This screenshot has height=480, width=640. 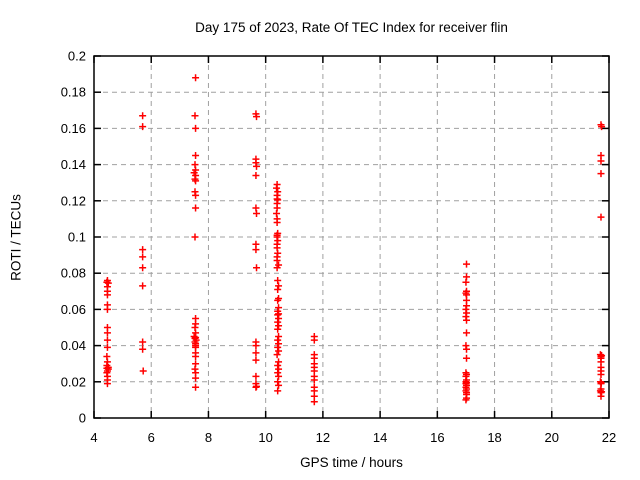 What do you see at coordinates (351, 462) in the screenshot?
I see `x-axis-label: GPS time / hours` at bounding box center [351, 462].